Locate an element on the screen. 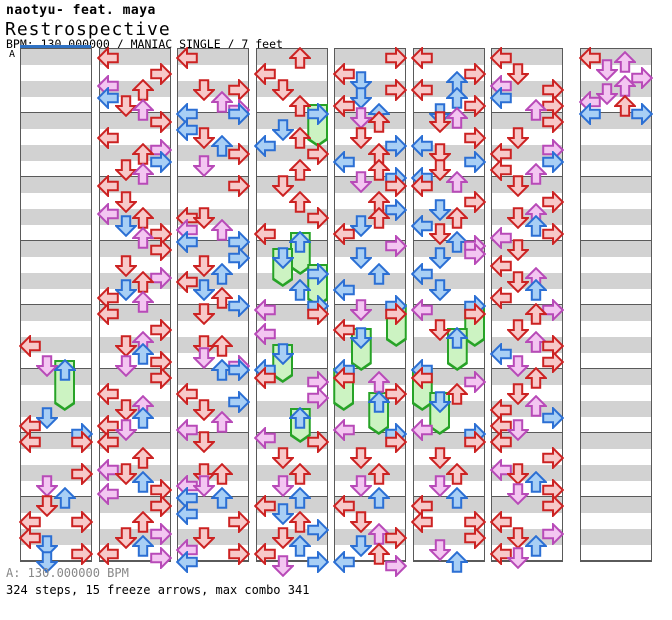 The height and width of the screenshot is (620, 672). bpm-section-marker is located at coordinates (55, 46).